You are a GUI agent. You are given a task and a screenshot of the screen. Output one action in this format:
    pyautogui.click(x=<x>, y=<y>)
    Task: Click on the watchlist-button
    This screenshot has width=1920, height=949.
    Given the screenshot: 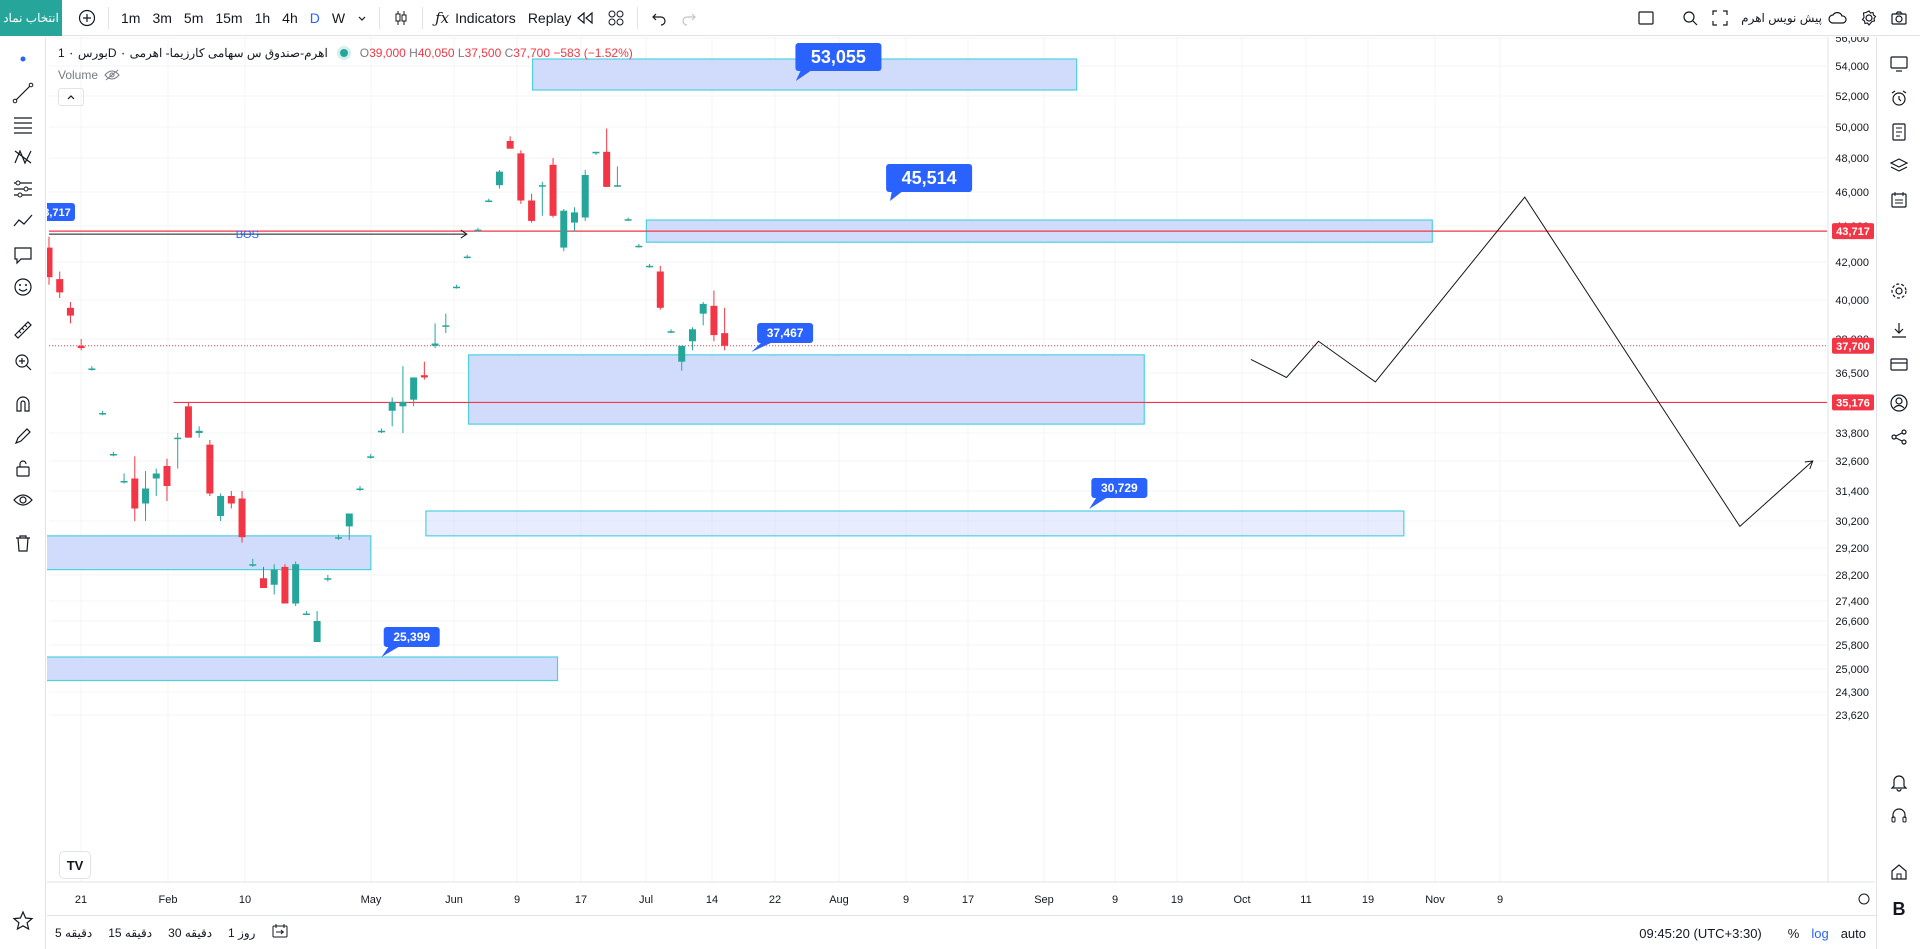 What is the action you would take?
    pyautogui.click(x=1898, y=64)
    